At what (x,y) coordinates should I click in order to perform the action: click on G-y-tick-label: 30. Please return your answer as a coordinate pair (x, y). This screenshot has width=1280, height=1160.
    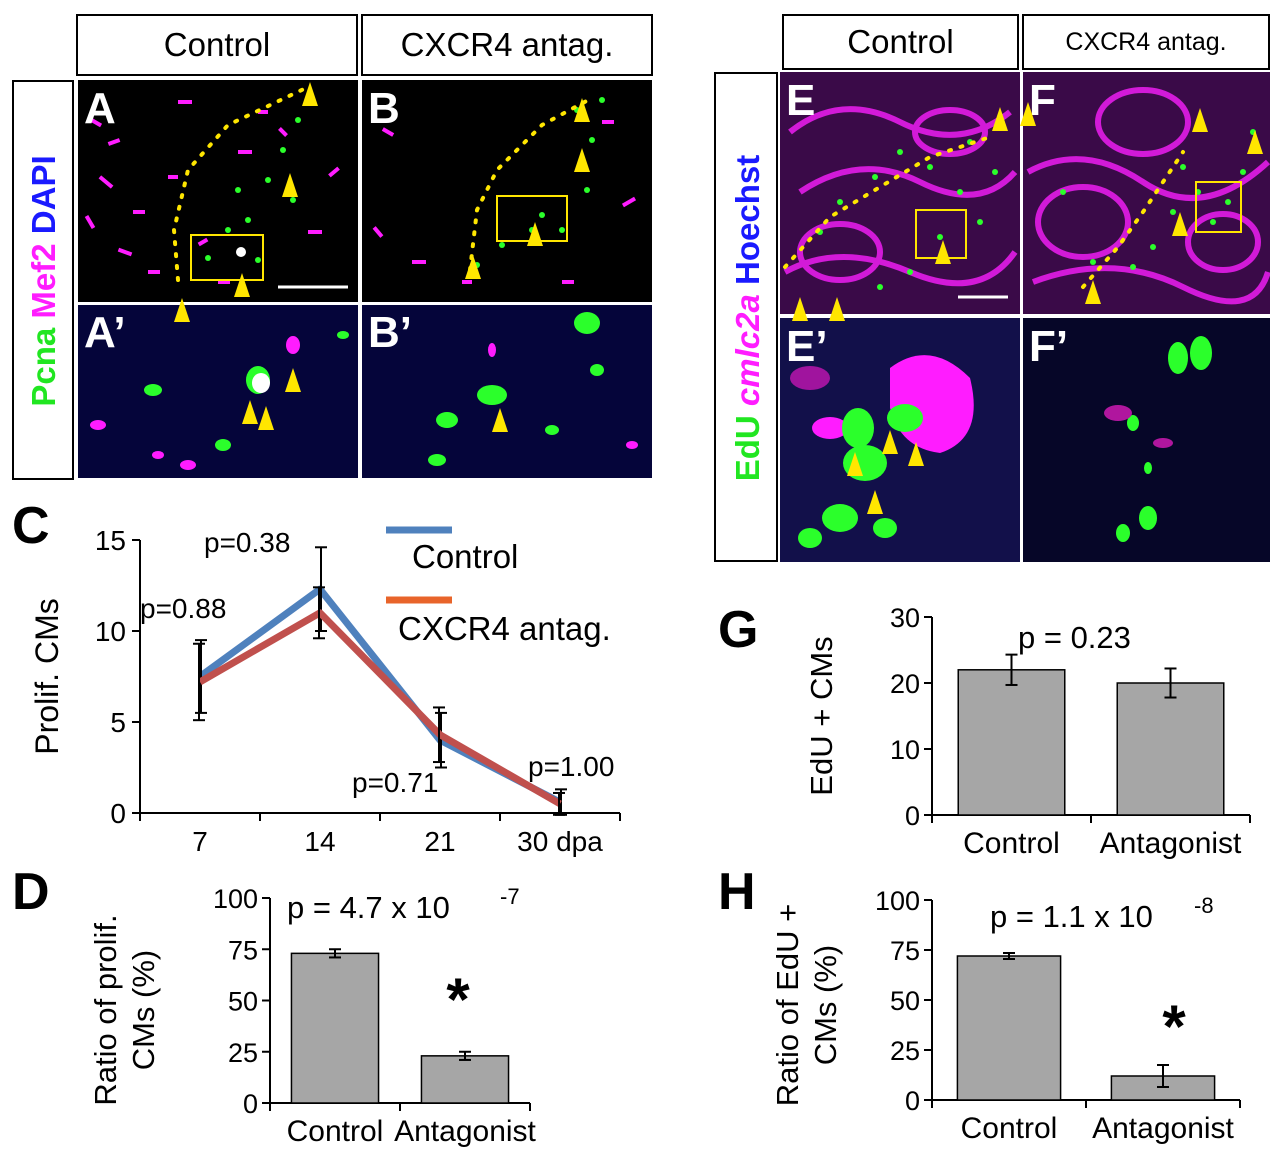
    Looking at the image, I should click on (905, 618).